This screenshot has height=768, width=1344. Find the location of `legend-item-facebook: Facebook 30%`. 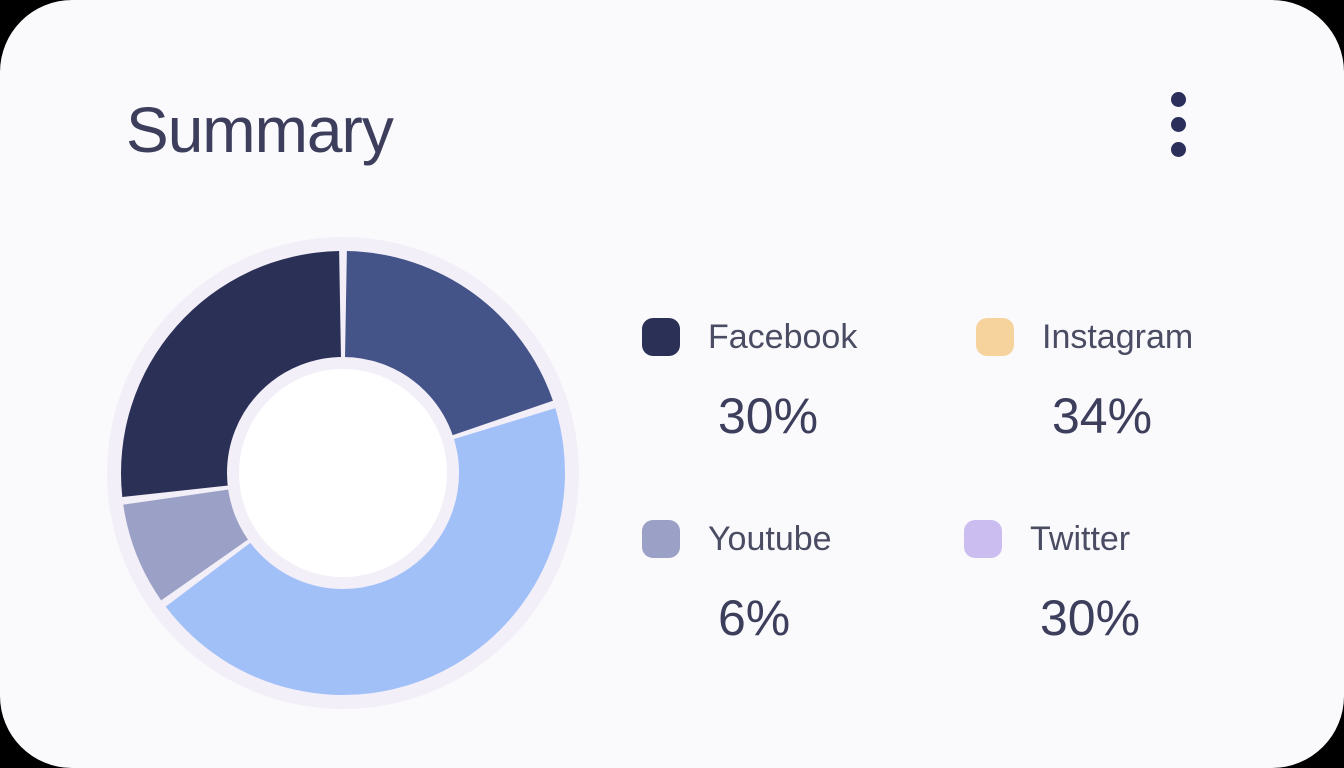

legend-item-facebook: Facebook 30% is located at coordinates (772, 378).